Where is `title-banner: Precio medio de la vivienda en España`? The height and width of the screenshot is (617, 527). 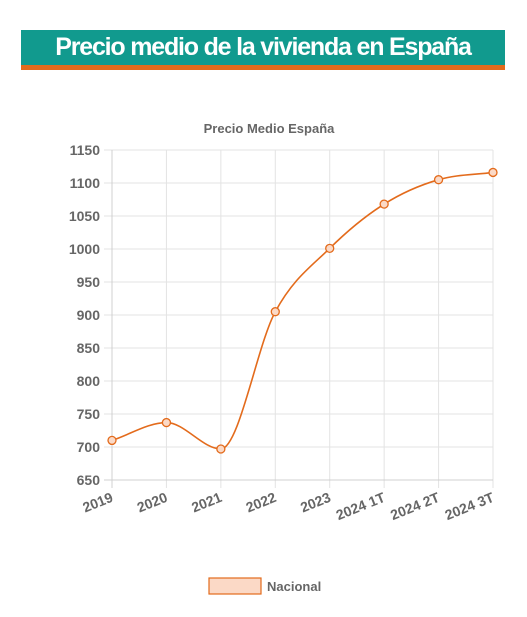
title-banner: Precio medio de la vivienda en España is located at coordinates (263, 50).